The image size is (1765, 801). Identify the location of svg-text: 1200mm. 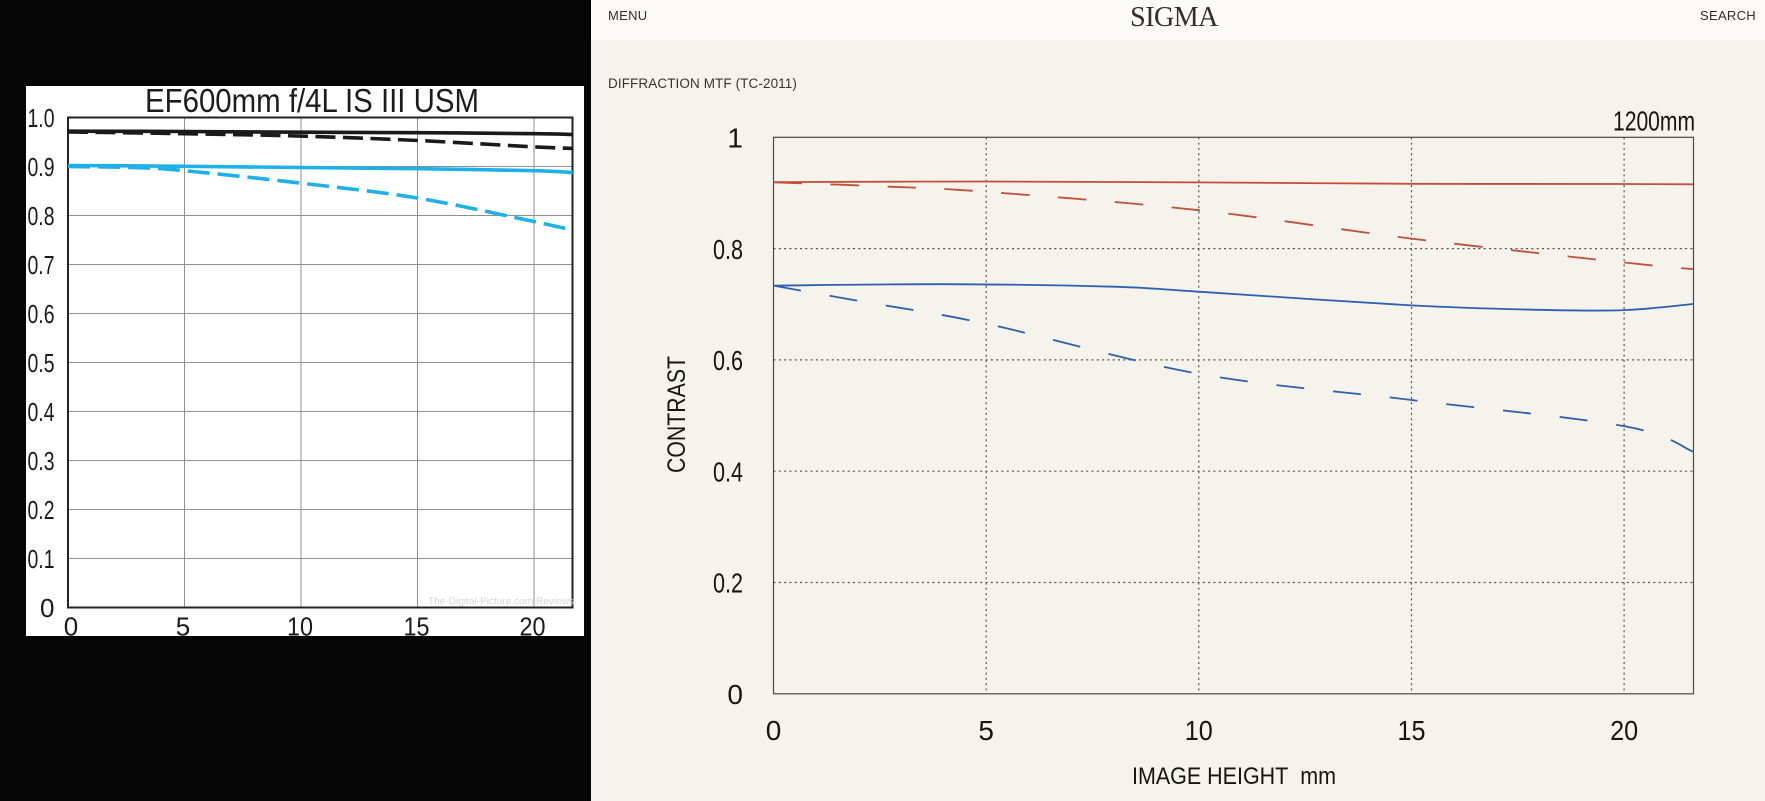
(1654, 121).